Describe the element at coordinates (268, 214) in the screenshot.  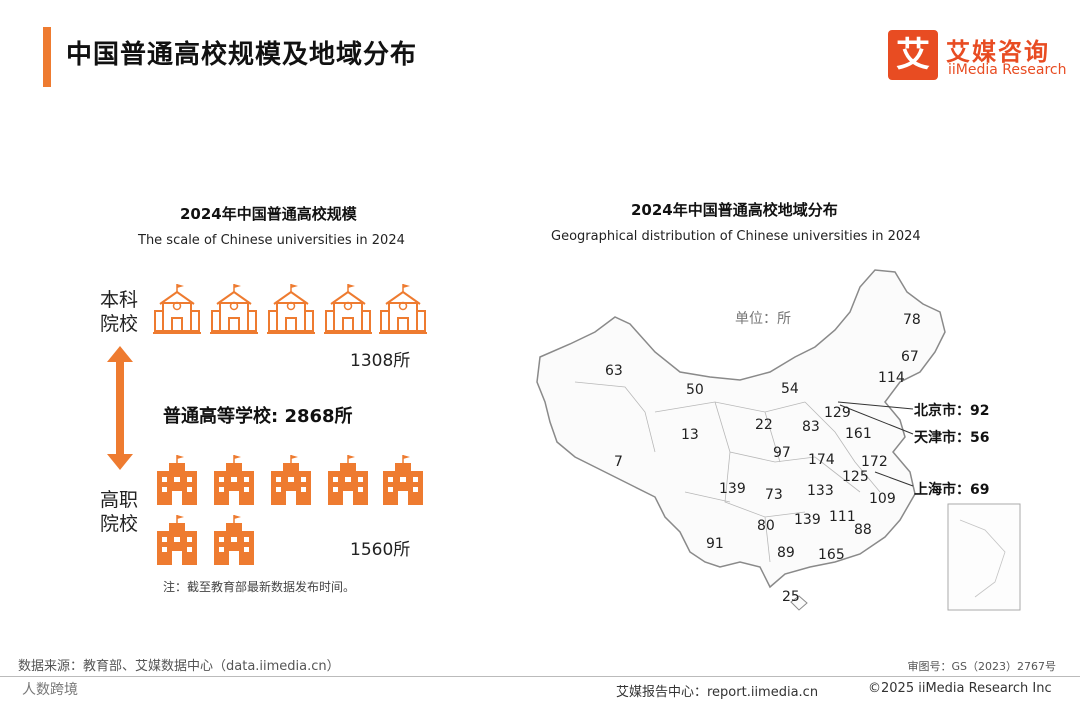
I see `scale-title: 2024年中国普通高校规模` at that location.